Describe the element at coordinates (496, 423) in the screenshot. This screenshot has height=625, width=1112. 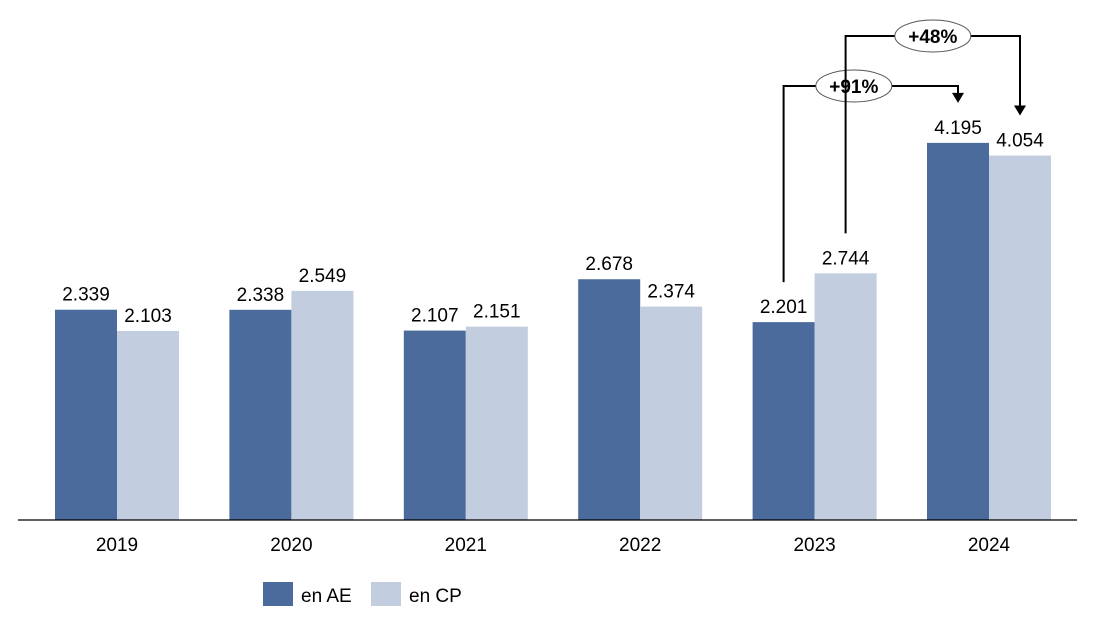
I see `bar-2021-cp` at that location.